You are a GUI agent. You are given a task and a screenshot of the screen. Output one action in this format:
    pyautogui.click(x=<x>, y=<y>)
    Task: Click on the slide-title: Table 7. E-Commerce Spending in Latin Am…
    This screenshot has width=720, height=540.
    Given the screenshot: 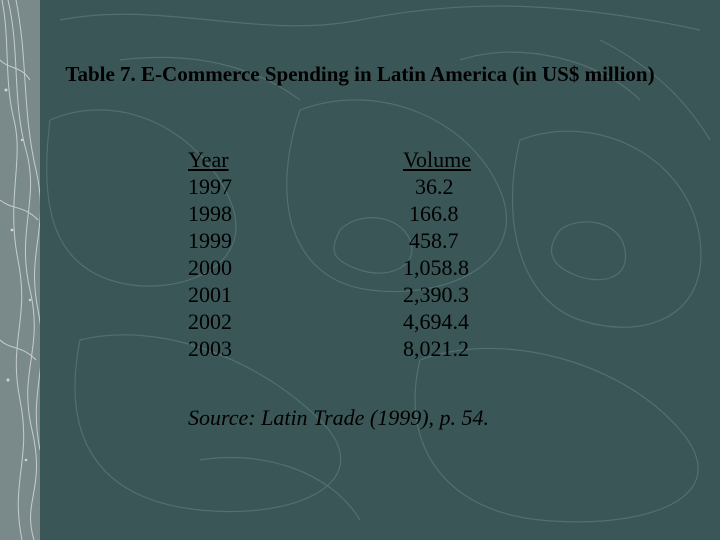 What is the action you would take?
    pyautogui.click(x=360, y=74)
    